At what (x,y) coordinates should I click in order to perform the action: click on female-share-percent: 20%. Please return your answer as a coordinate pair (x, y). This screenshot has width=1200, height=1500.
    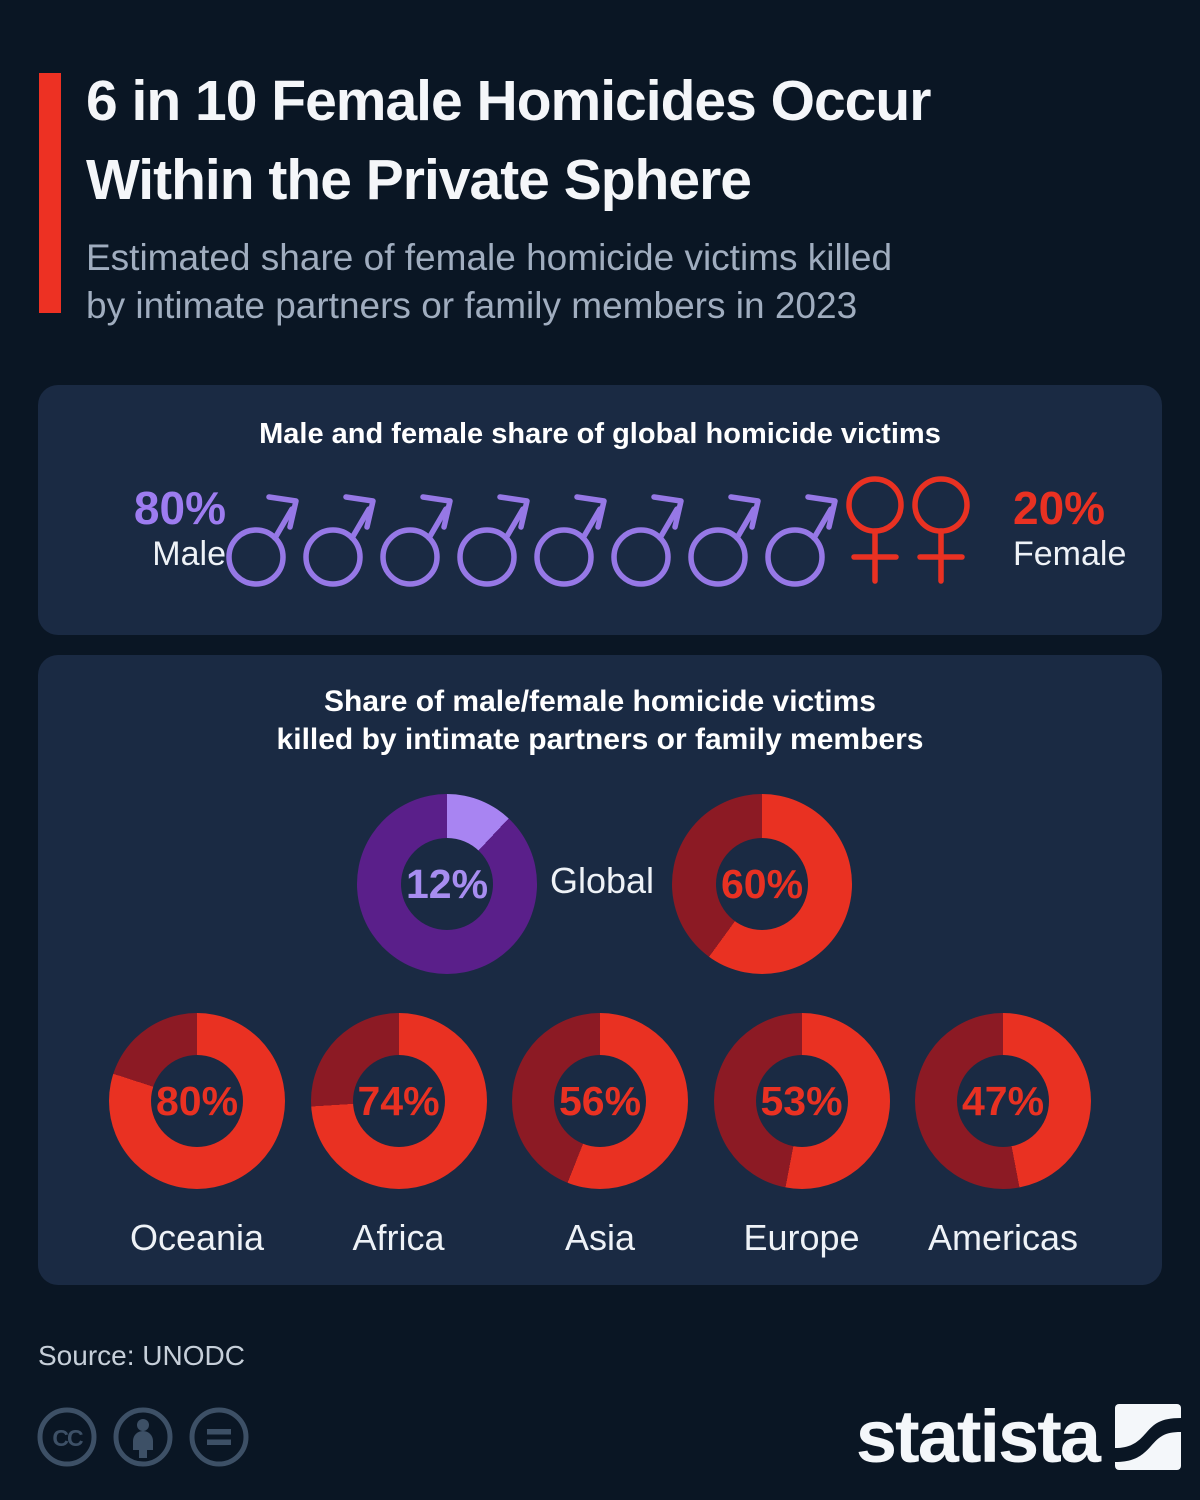
    Looking at the image, I should click on (1059, 508).